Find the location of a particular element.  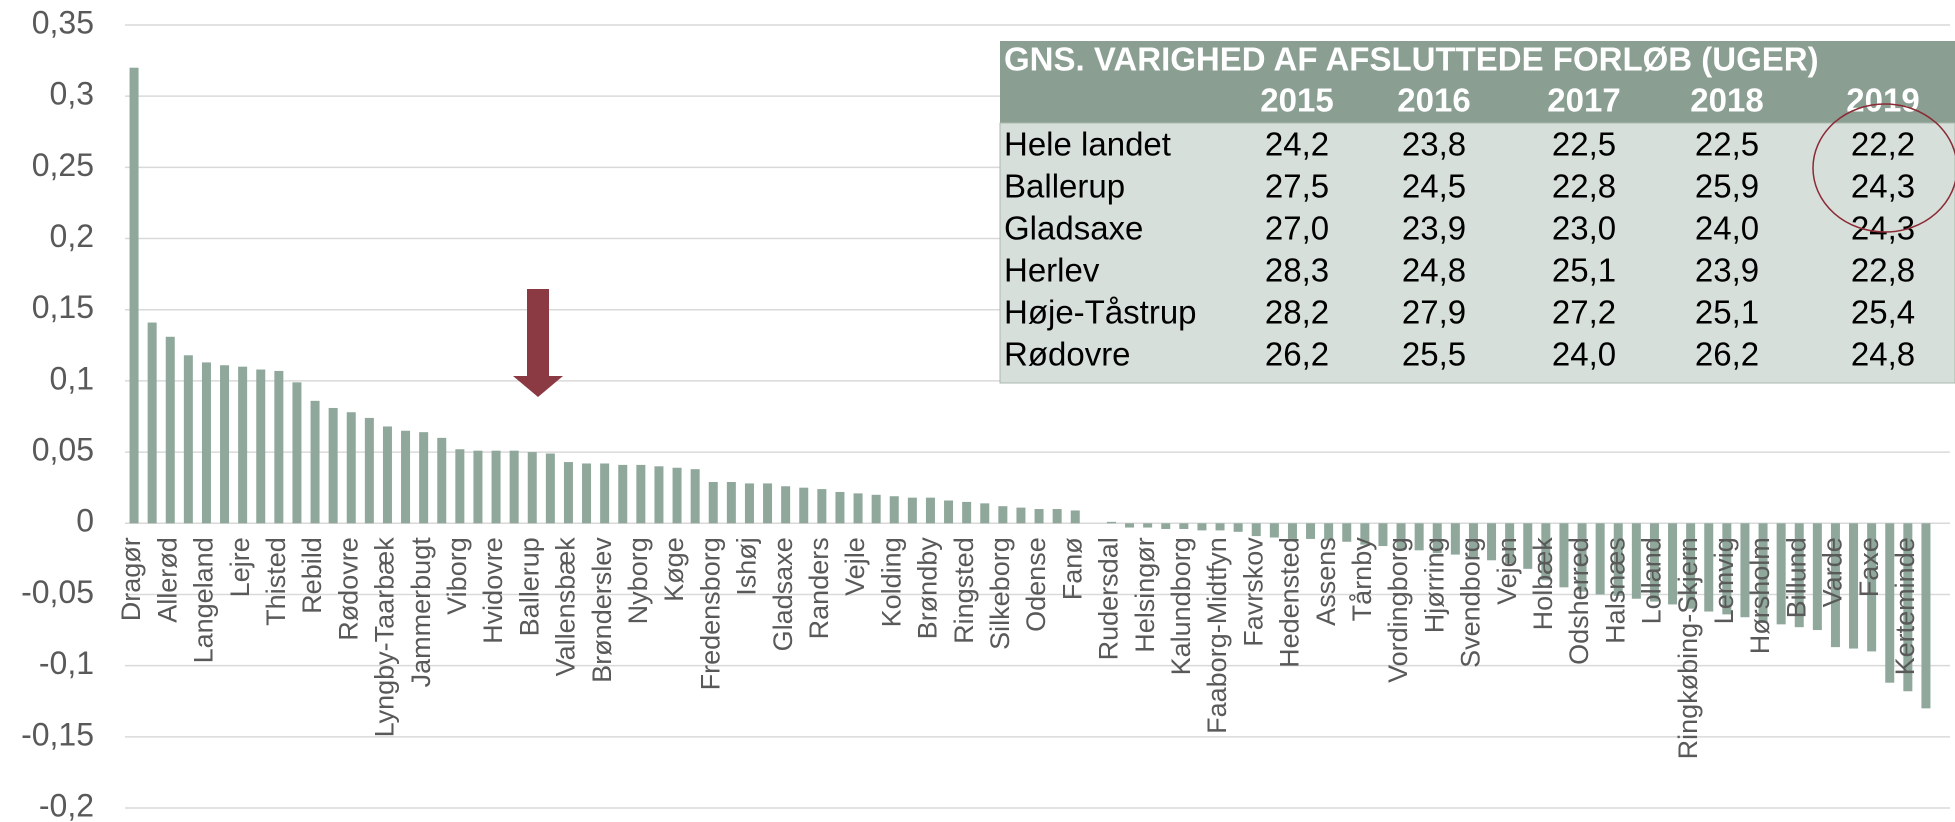

x-tick-label: Lolland is located at coordinates (1652, 580).